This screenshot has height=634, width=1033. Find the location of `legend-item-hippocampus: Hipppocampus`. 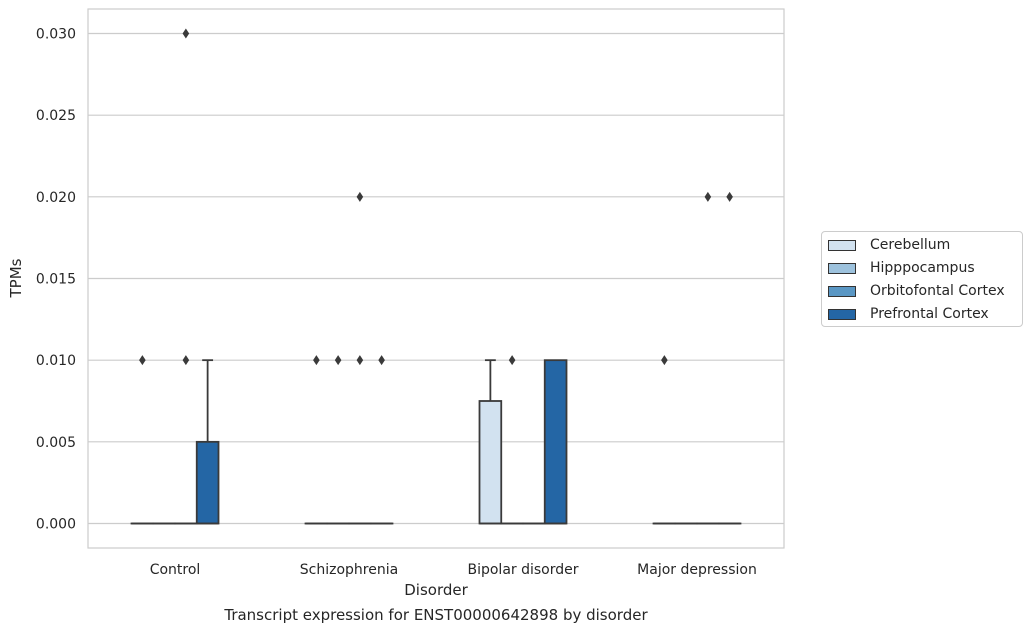

legend-item-hippocampus: Hipppocampus is located at coordinates (901, 268).